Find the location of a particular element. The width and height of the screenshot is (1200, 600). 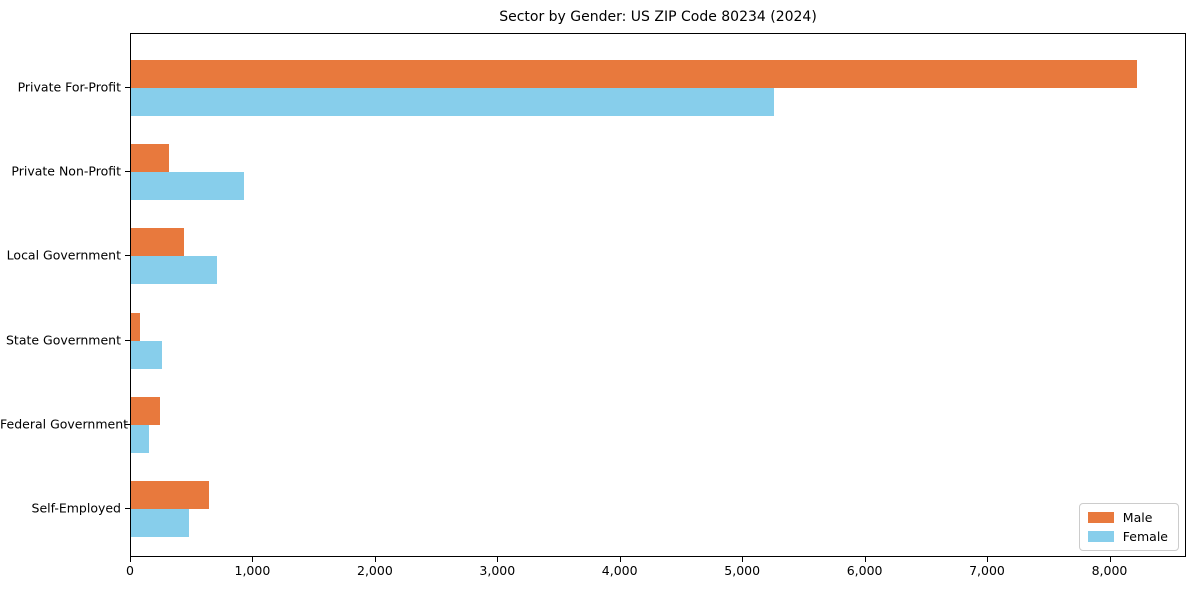

x-tick-label-0: 0 is located at coordinates (130, 570).